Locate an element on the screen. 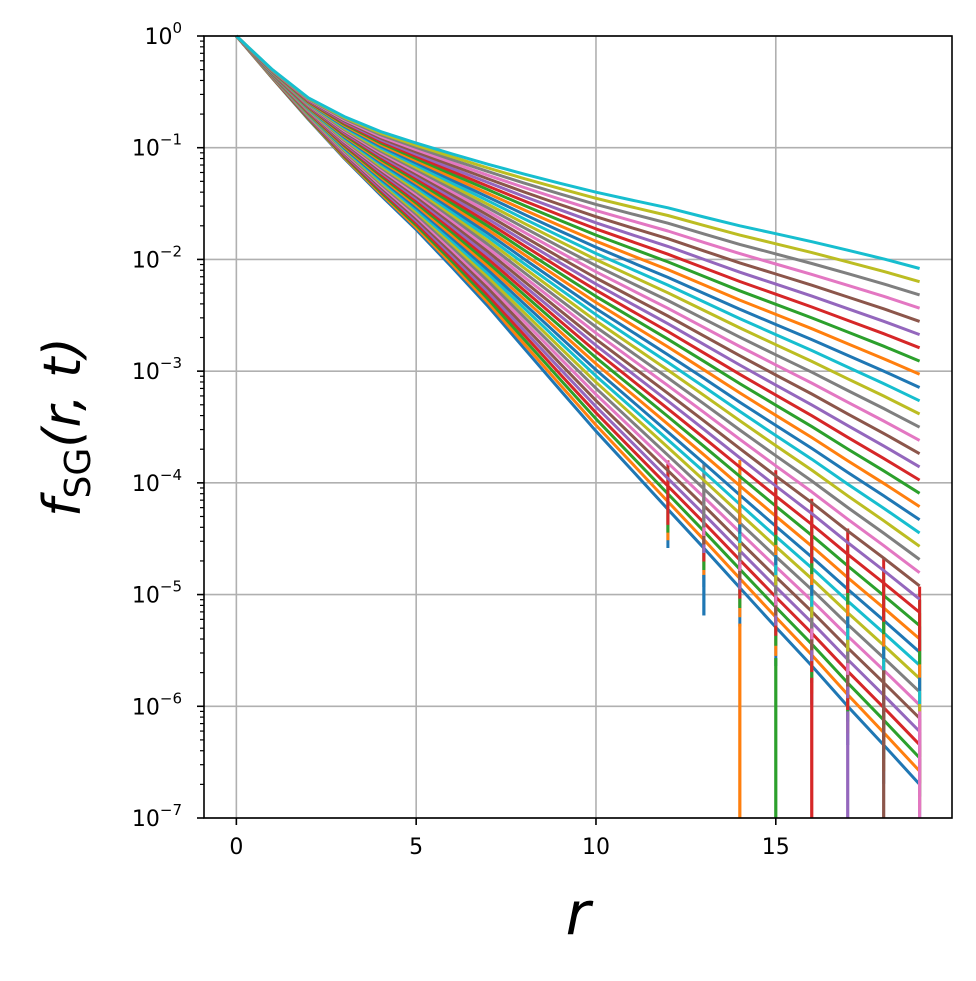 The width and height of the screenshot is (976, 981). y-tick-label: 10⁻² is located at coordinates (157, 257).